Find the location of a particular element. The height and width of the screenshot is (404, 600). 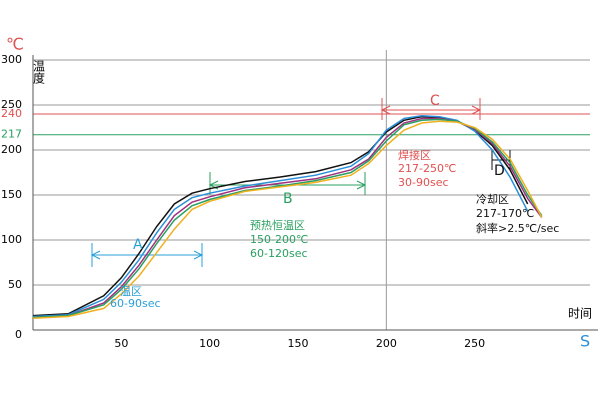

reference-label: 217 is located at coordinates (11, 134).